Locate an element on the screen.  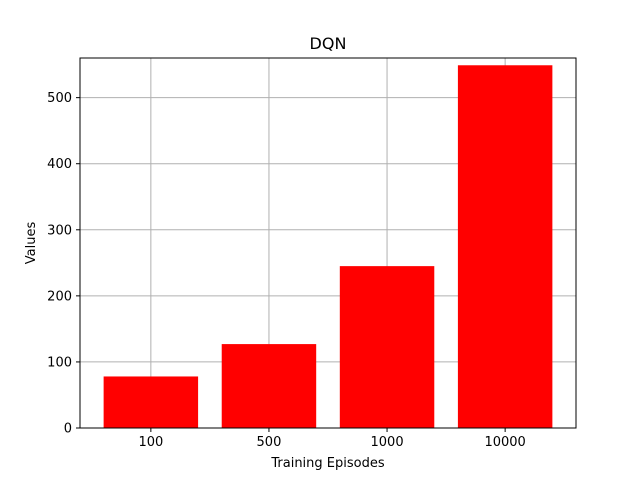
x-tick-label: 100 is located at coordinates (150, 442).